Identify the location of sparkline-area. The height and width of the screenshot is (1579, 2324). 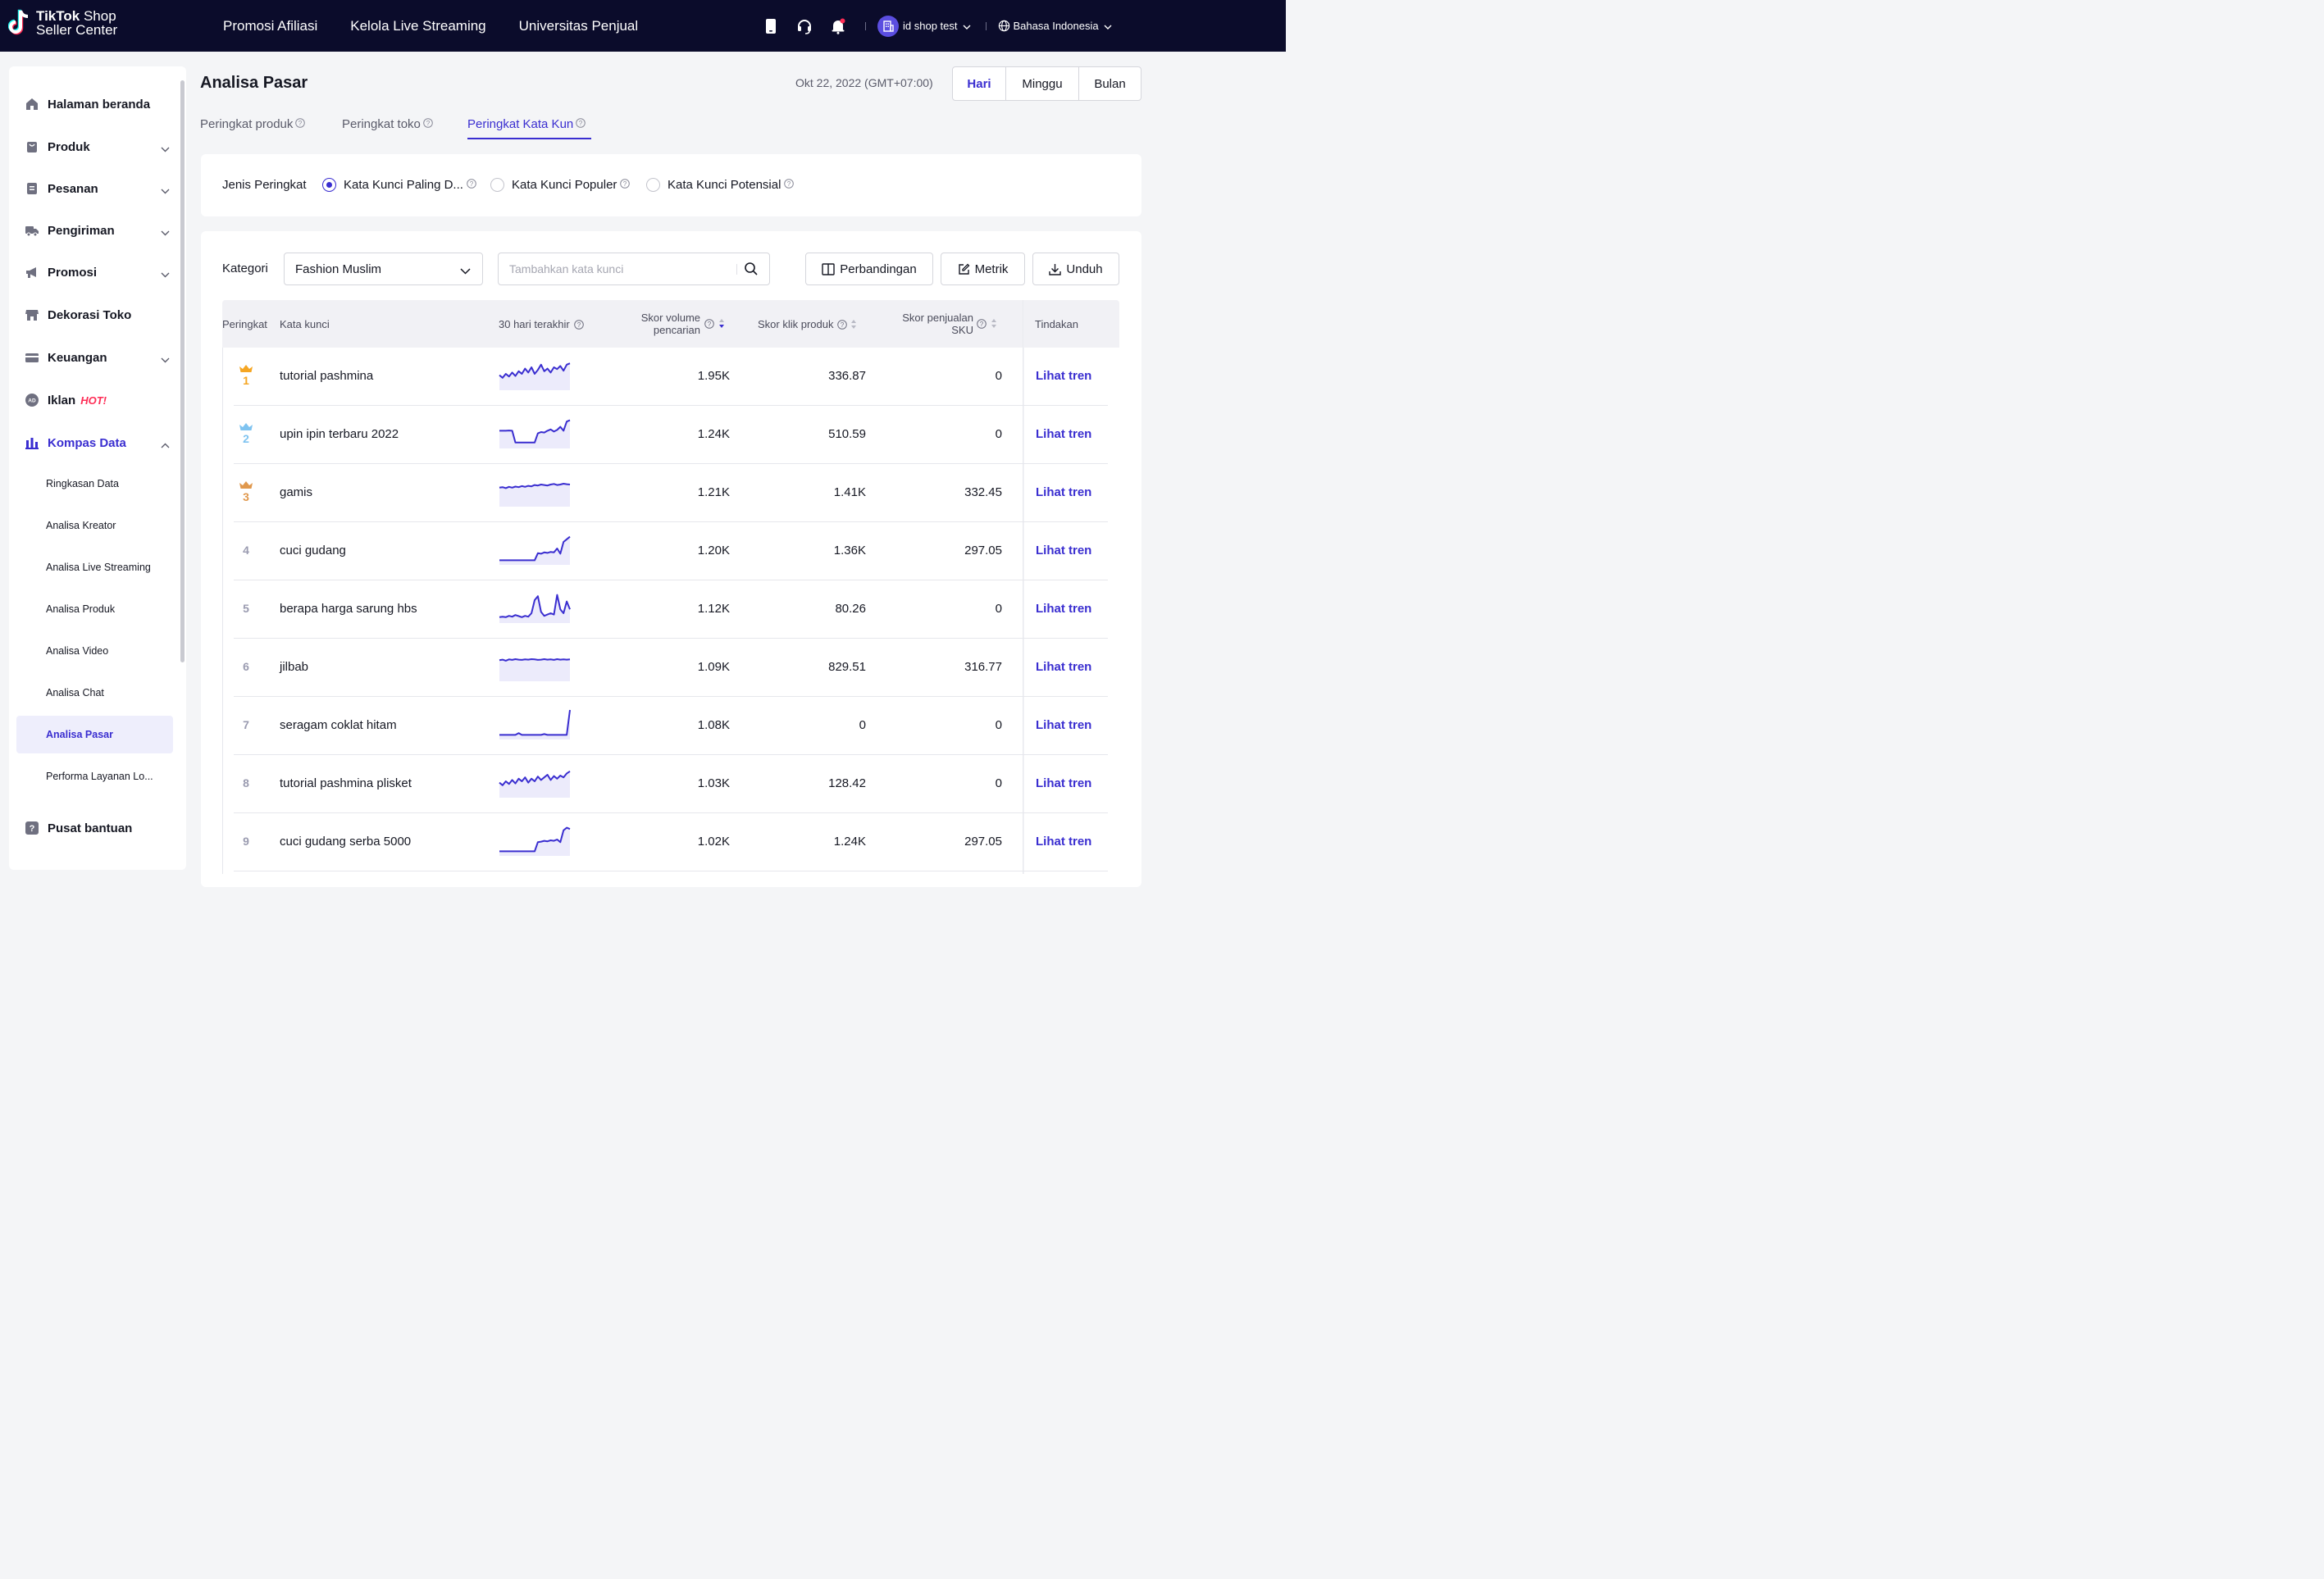
(534, 784).